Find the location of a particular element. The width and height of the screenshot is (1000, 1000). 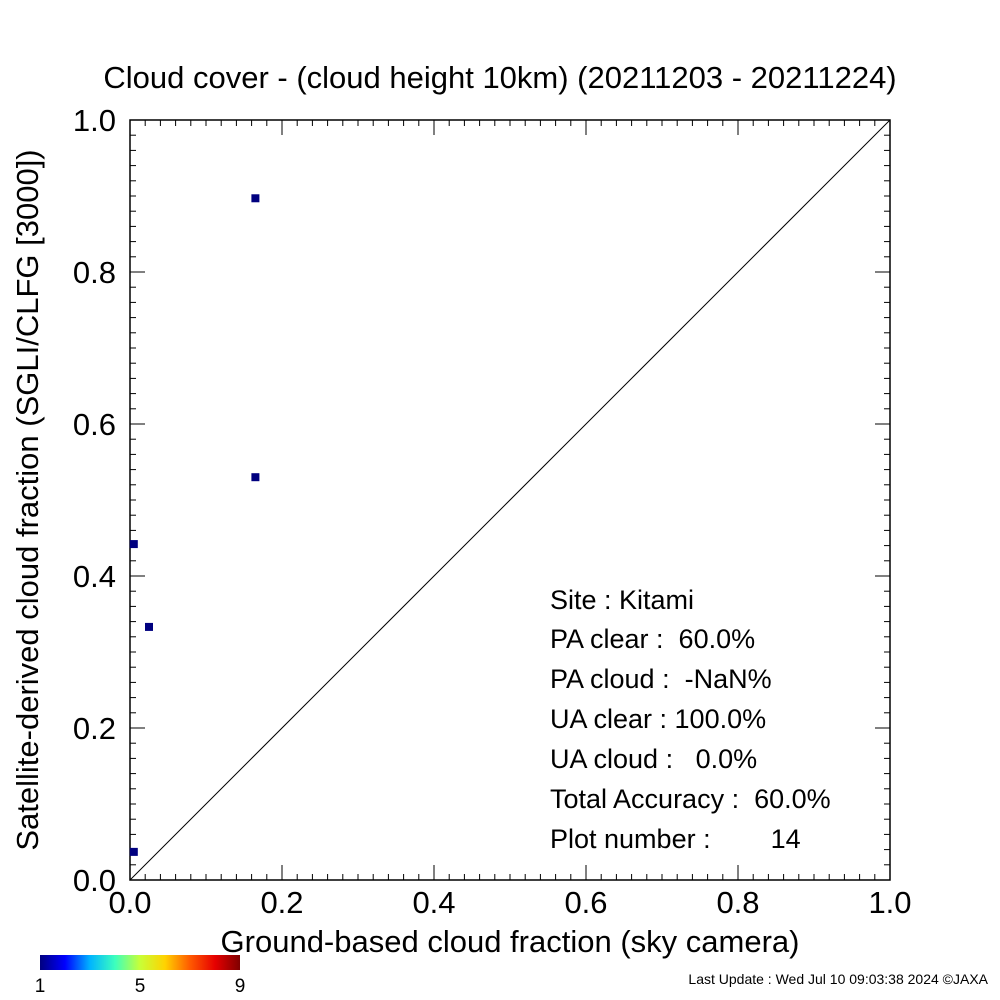

x-tick-label: 1.0 is located at coordinates (889, 902).